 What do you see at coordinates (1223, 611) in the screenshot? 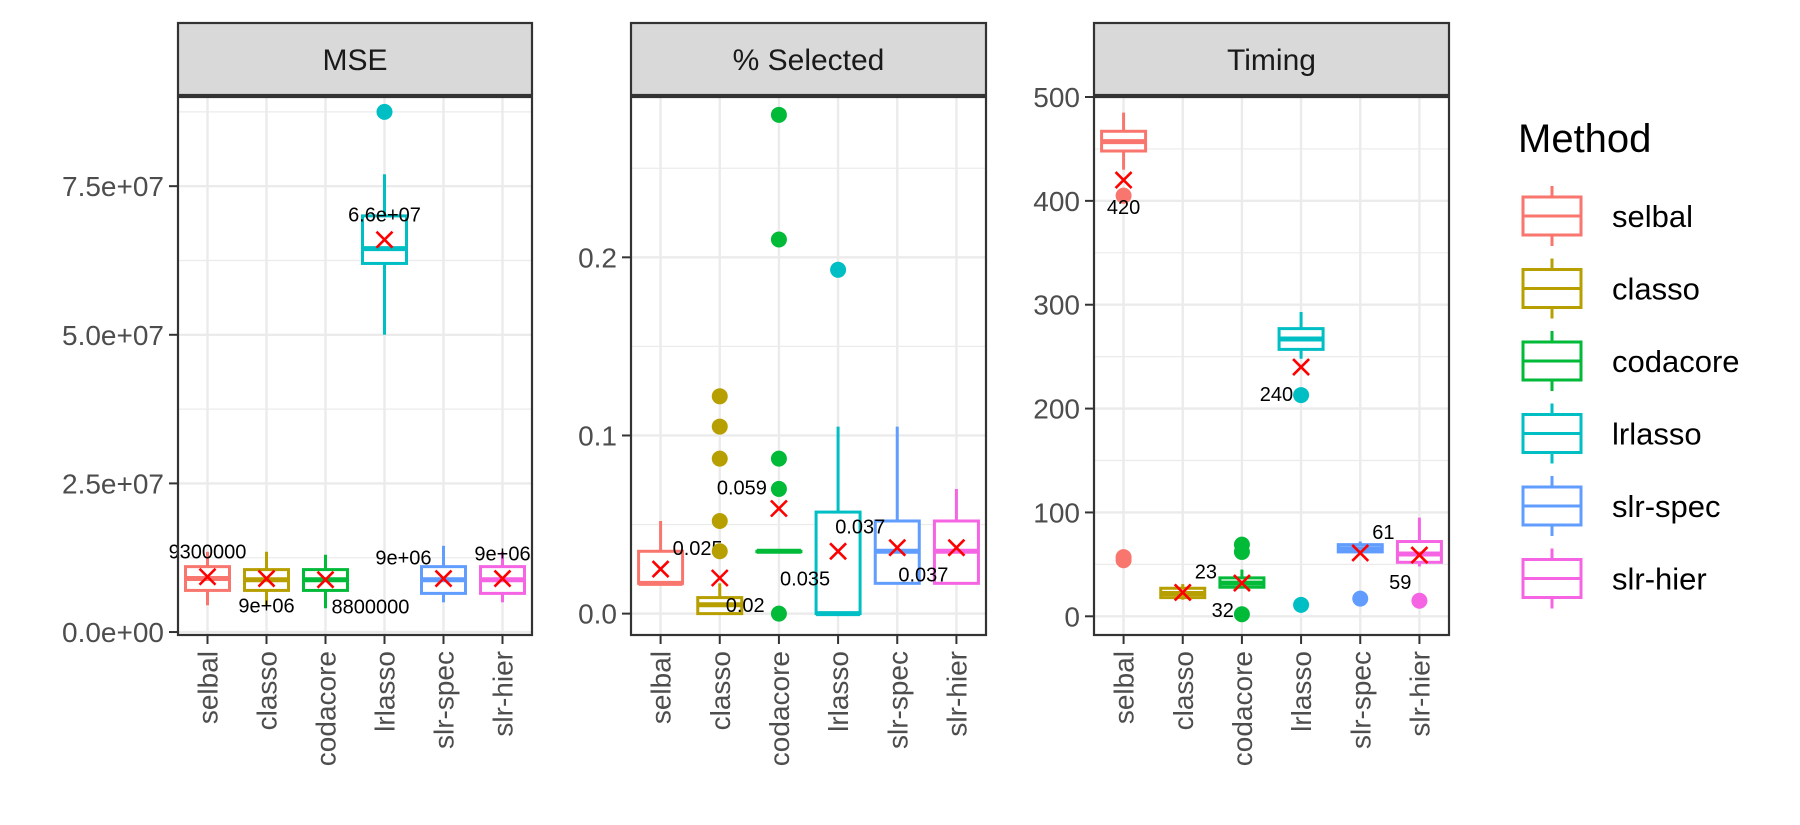
I see `mean-data-label: 32` at bounding box center [1223, 611].